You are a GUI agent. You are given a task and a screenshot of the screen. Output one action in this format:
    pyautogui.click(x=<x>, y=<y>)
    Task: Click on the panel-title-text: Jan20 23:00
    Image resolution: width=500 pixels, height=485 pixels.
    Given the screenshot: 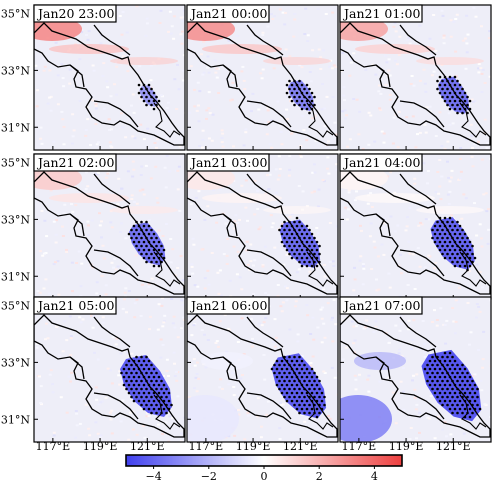 What is the action you would take?
    pyautogui.click(x=75, y=13)
    